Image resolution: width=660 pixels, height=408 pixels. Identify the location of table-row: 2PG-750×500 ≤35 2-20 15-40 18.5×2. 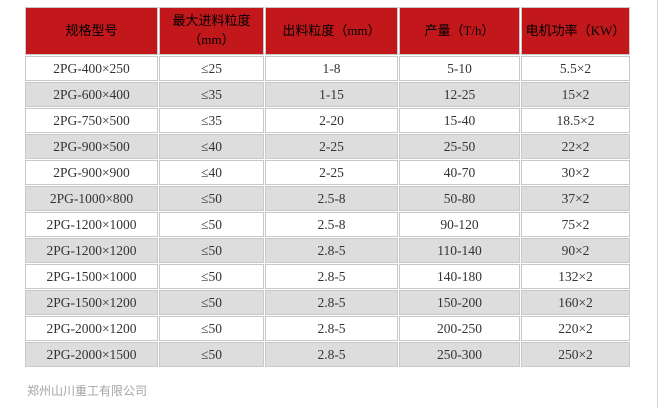
(327, 120).